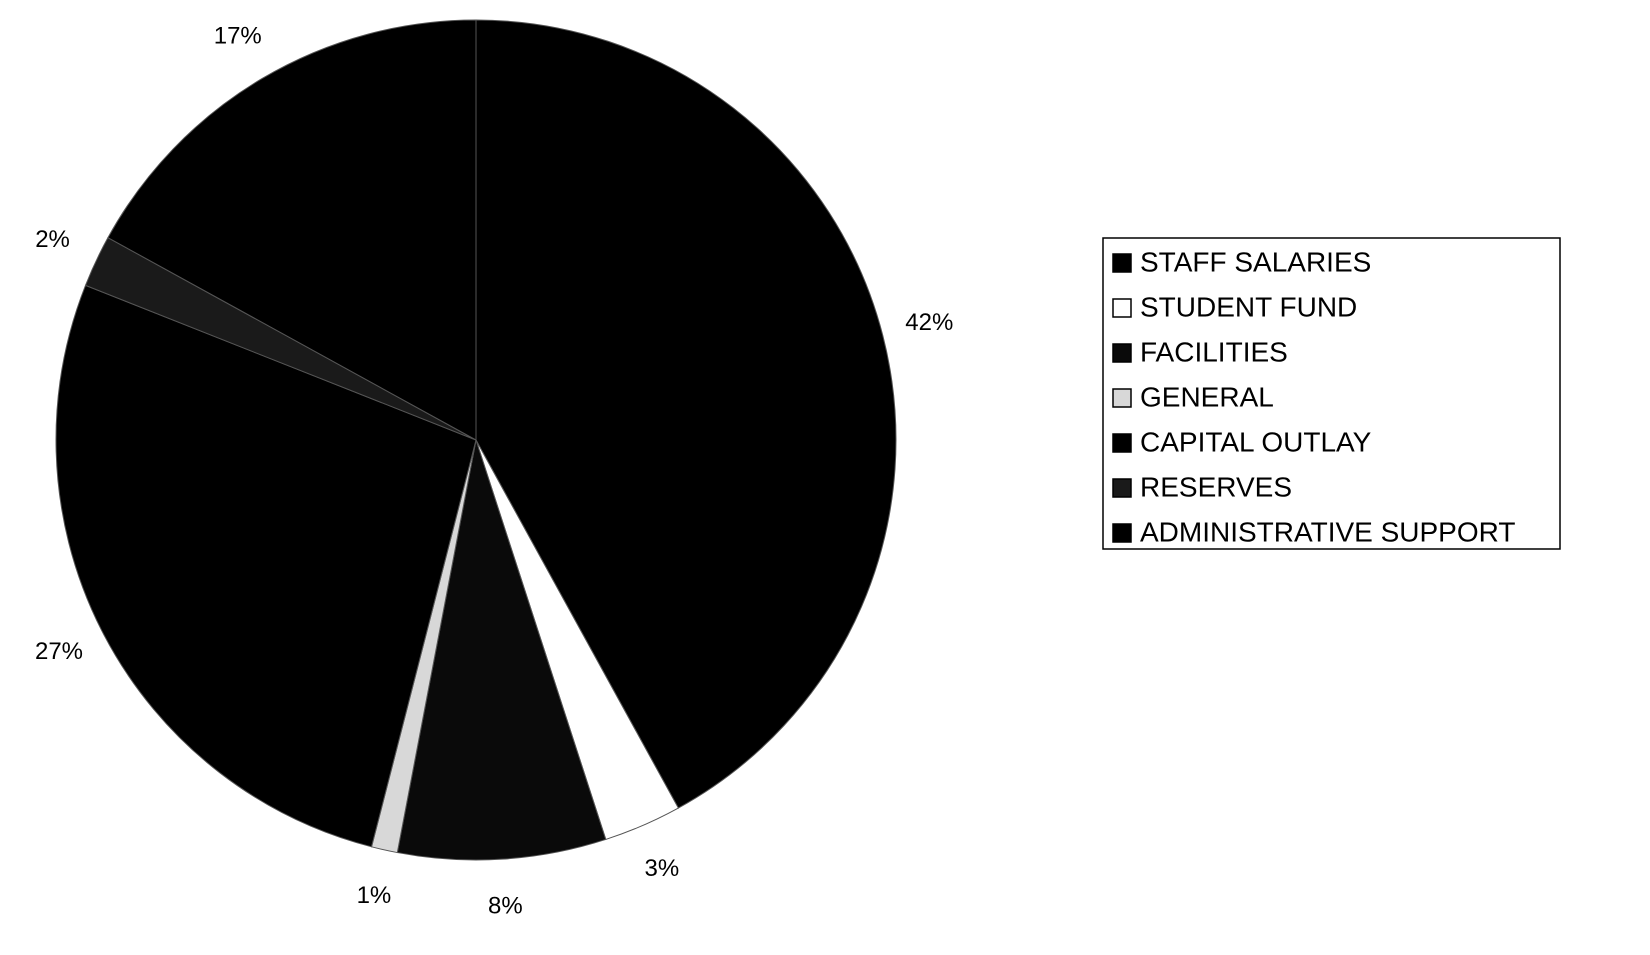 Image resolution: width=1650 pixels, height=955 pixels. What do you see at coordinates (1248, 306) in the screenshot?
I see `legend-label: STUDENT FUND` at bounding box center [1248, 306].